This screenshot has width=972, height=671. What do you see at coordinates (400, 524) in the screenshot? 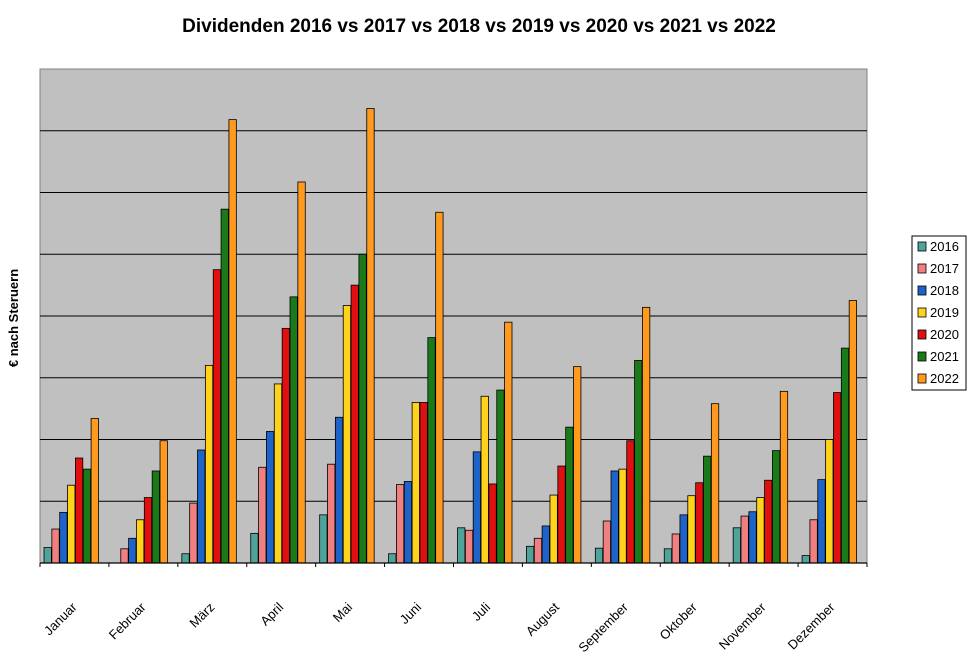
I see `bar-2017-juni` at bounding box center [400, 524].